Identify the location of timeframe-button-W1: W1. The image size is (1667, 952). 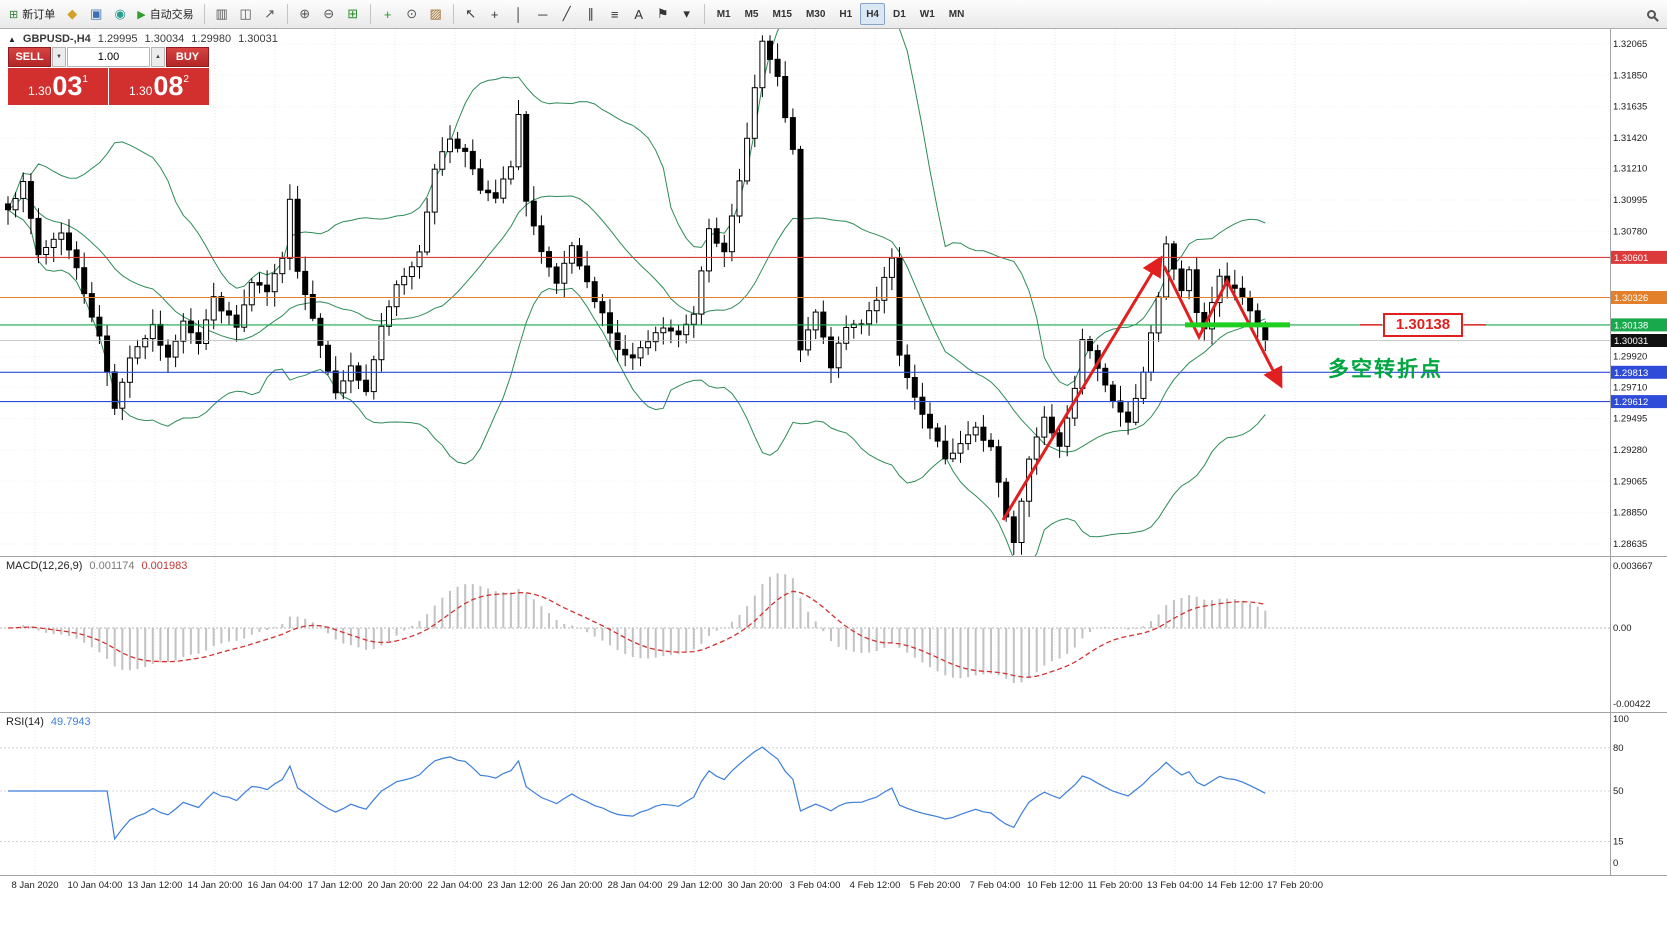
(927, 14).